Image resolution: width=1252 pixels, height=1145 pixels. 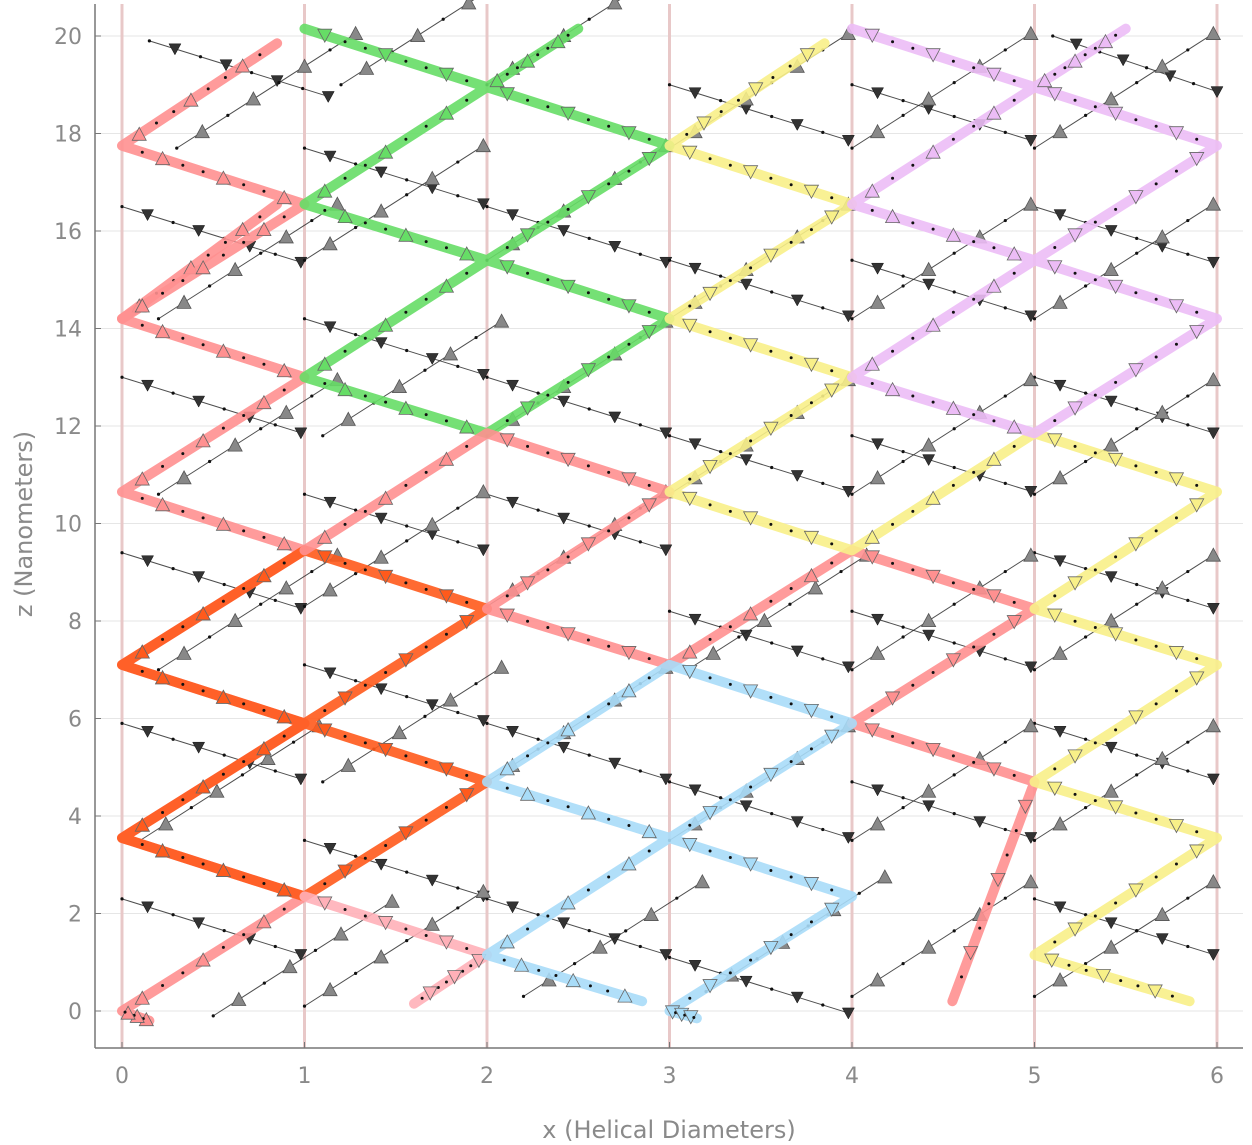 I want to click on x-tick-label: 1, so click(x=305, y=1076).